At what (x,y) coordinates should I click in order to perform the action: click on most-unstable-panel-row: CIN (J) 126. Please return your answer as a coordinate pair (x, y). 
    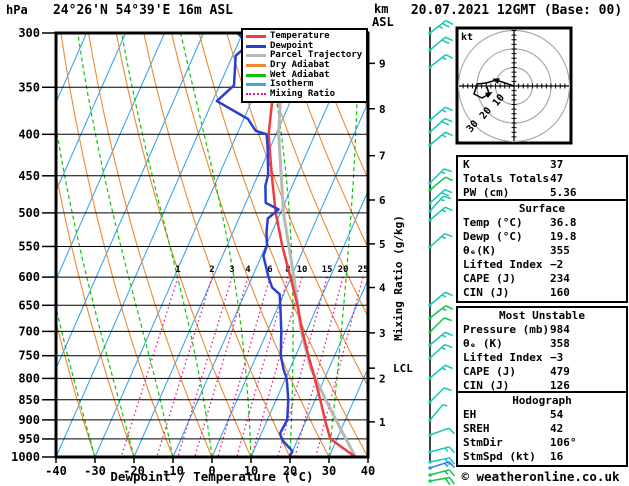
    Looking at the image, I should click on (542, 386).